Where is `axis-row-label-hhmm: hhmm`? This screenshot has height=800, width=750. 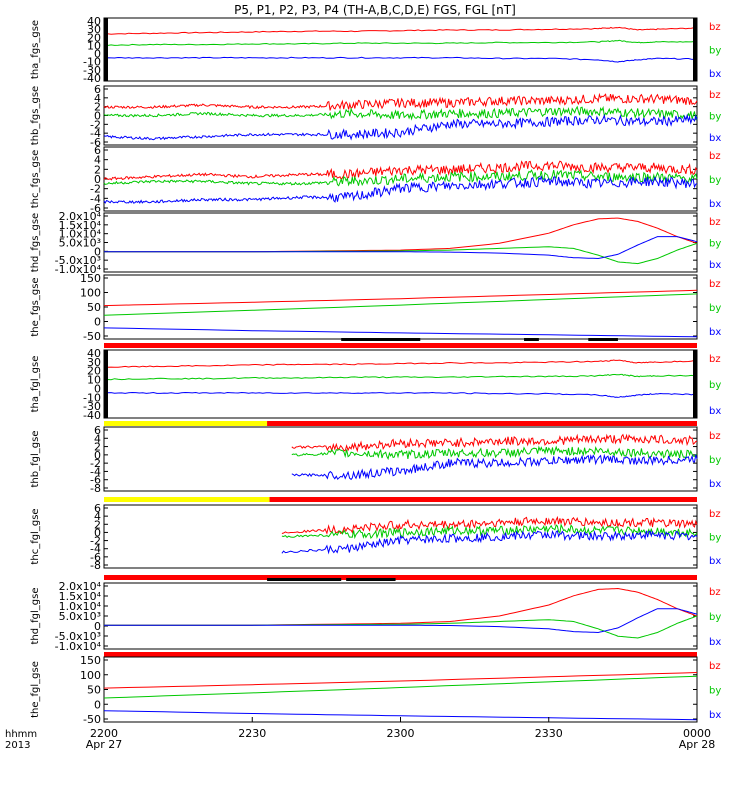 axis-row-label-hhmm: hhmm is located at coordinates (21, 734).